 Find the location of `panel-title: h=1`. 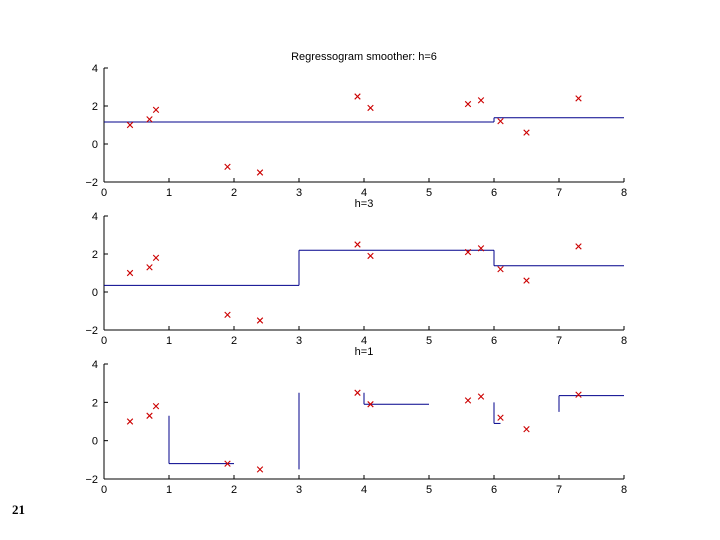

panel-title: h=1 is located at coordinates (364, 352).